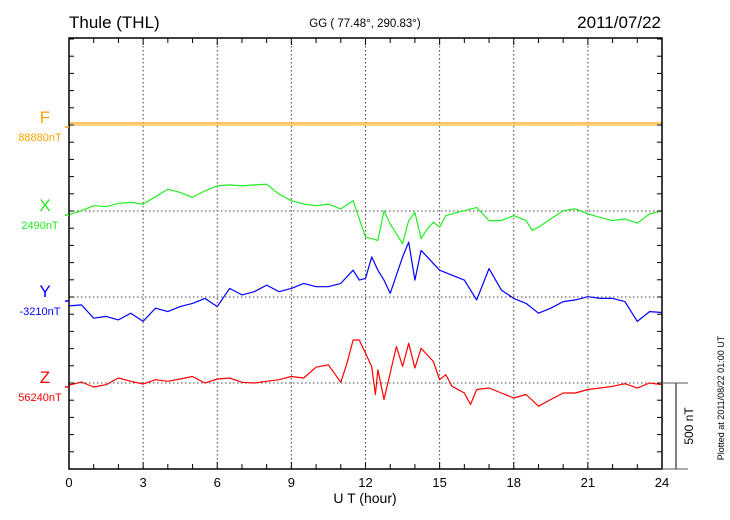 This screenshot has height=520, width=730. What do you see at coordinates (365, 281) in the screenshot?
I see `series-line-y` at bounding box center [365, 281].